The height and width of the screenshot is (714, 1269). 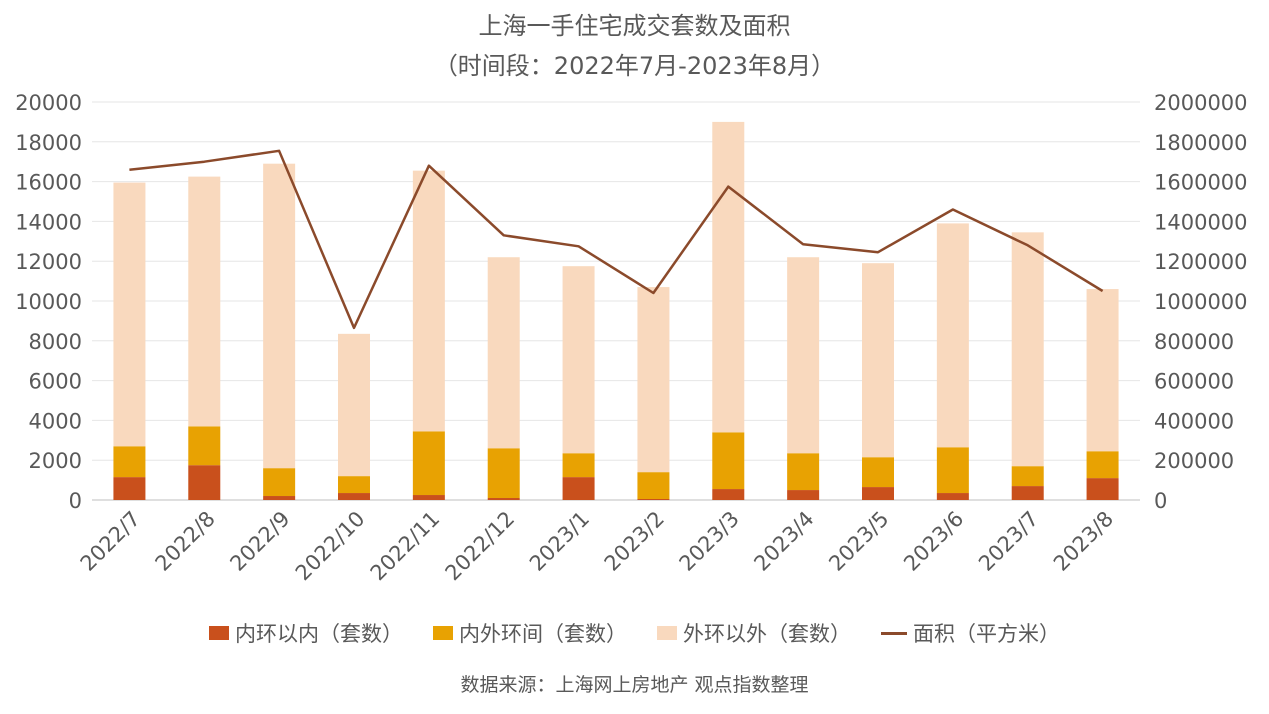 What do you see at coordinates (986, 634) in the screenshot?
I see `legend-label-area: 面积（平方米）` at bounding box center [986, 634].